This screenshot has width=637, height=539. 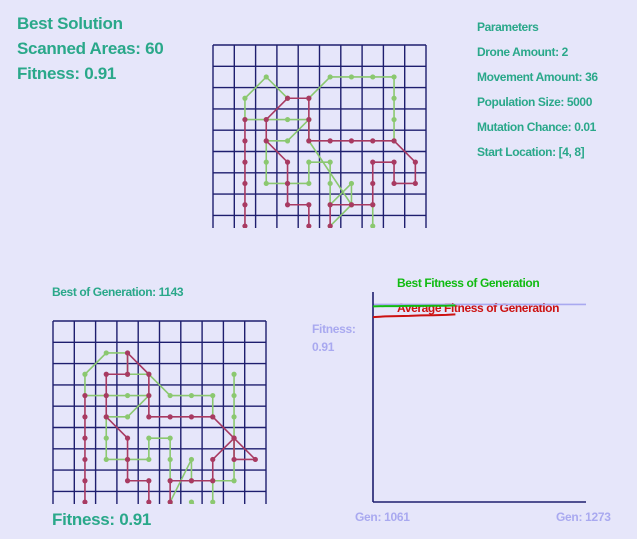 What do you see at coordinates (102, 519) in the screenshot?
I see `generation-fitness-label: Fitness: 0.91` at bounding box center [102, 519].